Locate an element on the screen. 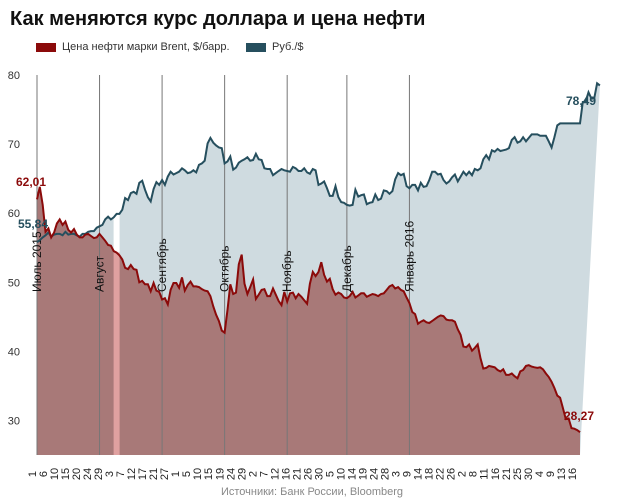 This screenshot has width=624, height=503. y-tick-label: 40 is located at coordinates (14, 352).